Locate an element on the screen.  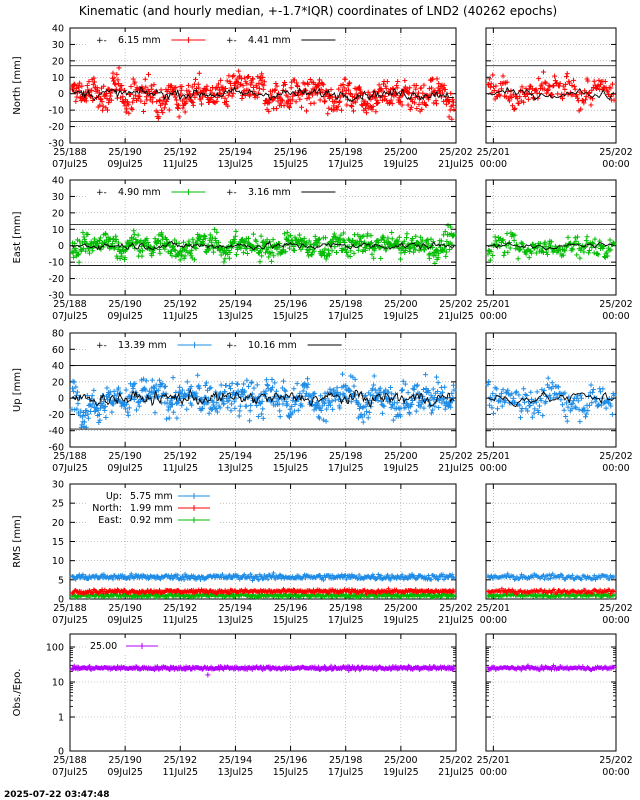
y-tick-label: 20 is located at coordinates (58, 523).